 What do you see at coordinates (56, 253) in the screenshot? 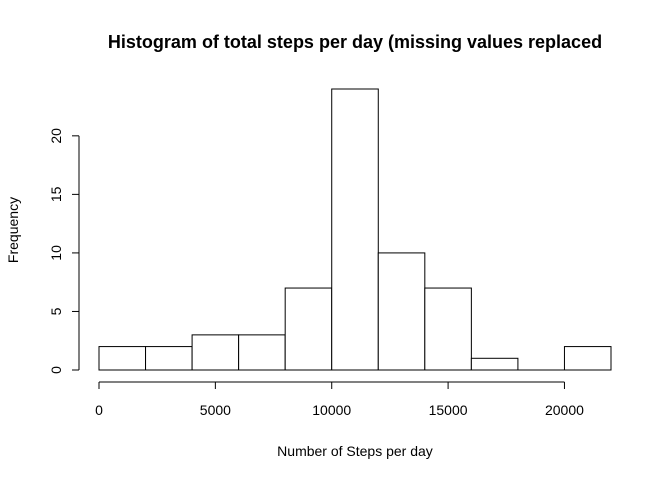
I see `y-tick-label-2: 10` at bounding box center [56, 253].